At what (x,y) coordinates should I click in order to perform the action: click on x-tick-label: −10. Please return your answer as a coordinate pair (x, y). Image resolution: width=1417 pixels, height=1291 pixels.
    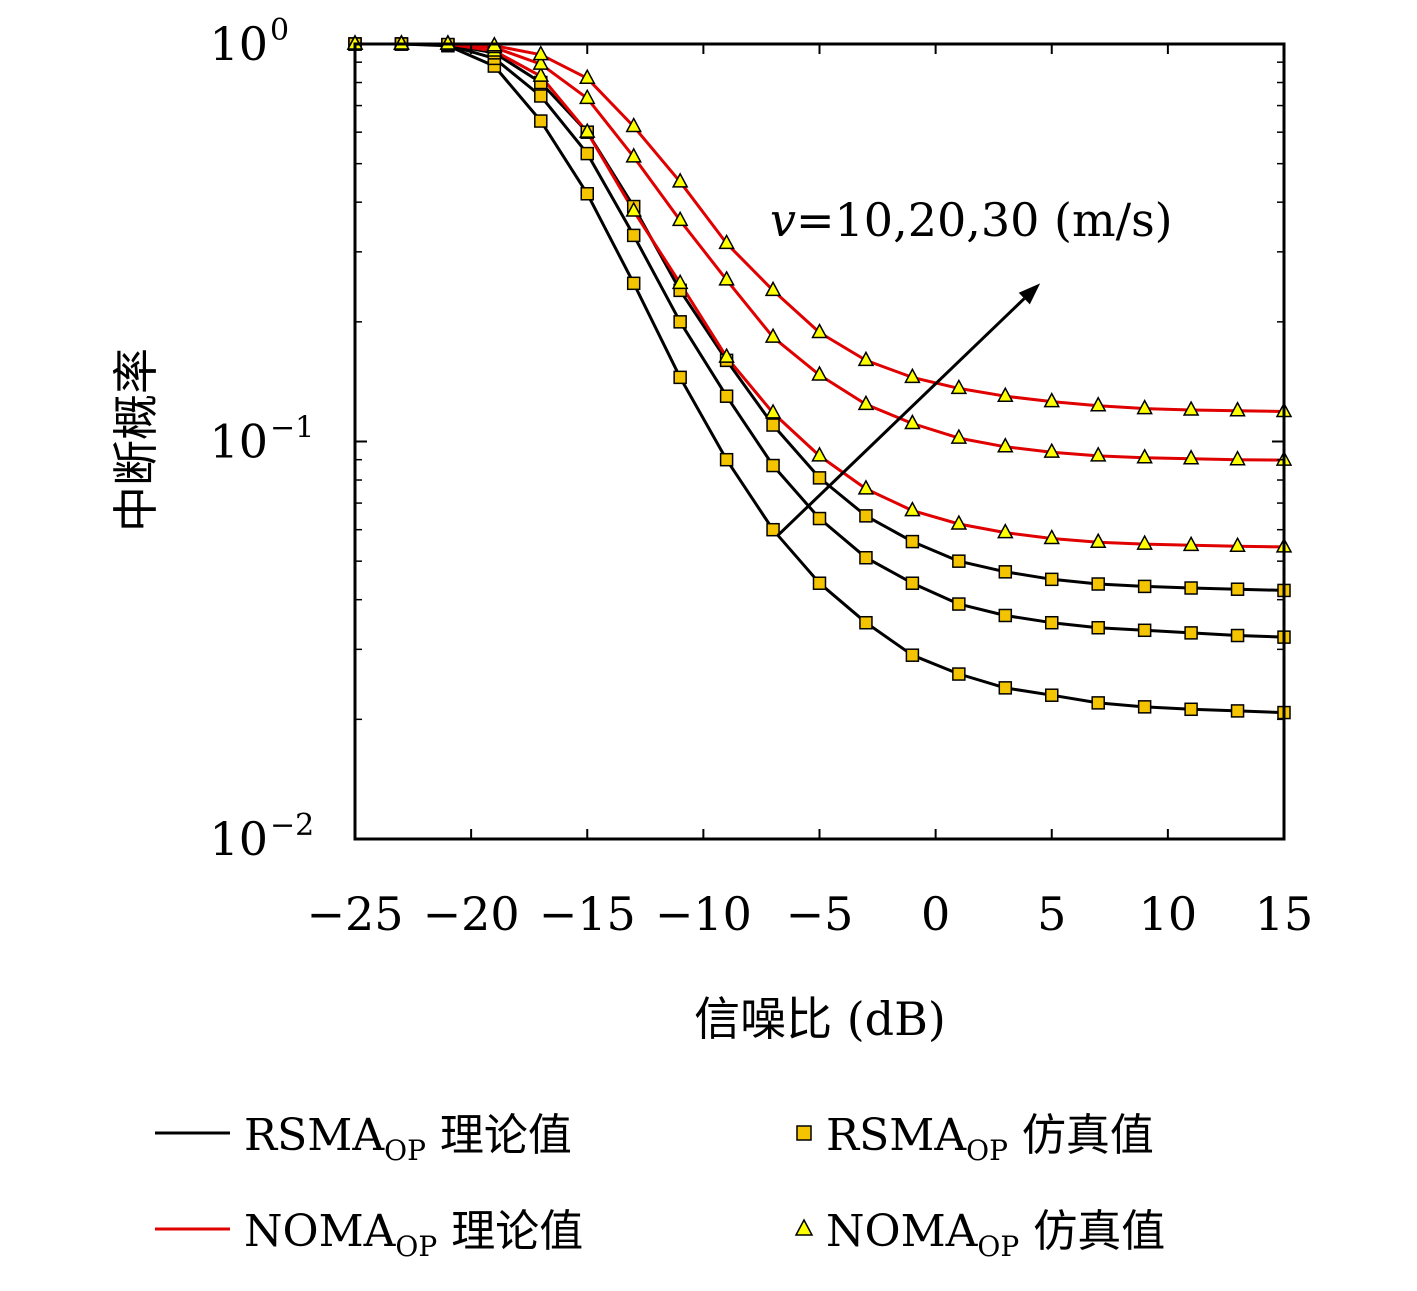
    Looking at the image, I should click on (703, 914).